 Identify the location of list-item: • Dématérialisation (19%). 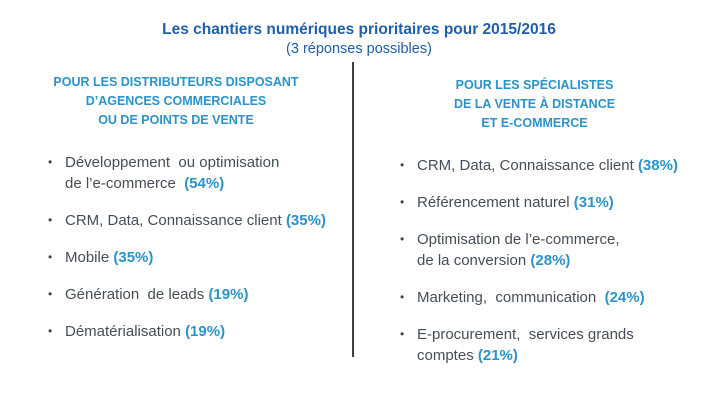
(200, 331).